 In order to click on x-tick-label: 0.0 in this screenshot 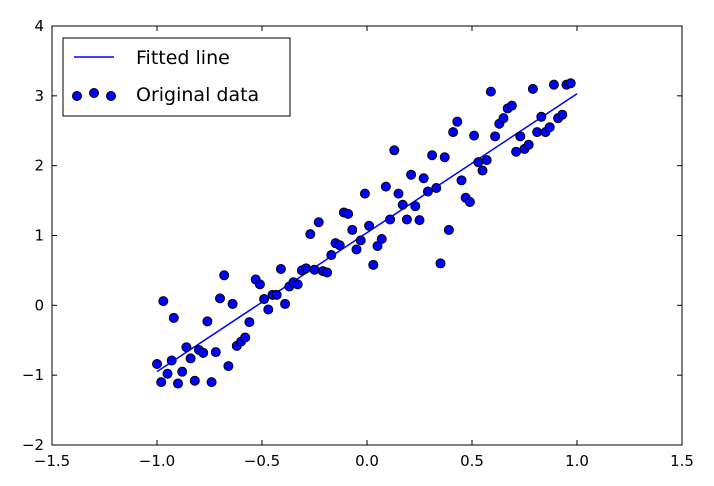, I will do `click(367, 461)`.